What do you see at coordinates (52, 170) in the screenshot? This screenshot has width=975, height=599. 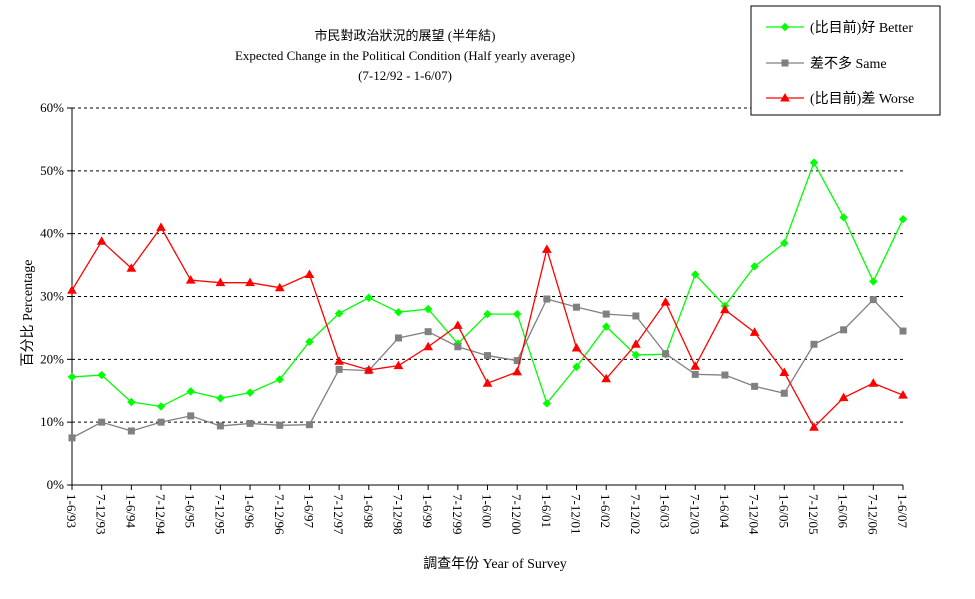 I see `y-tick-label: 50%` at bounding box center [52, 170].